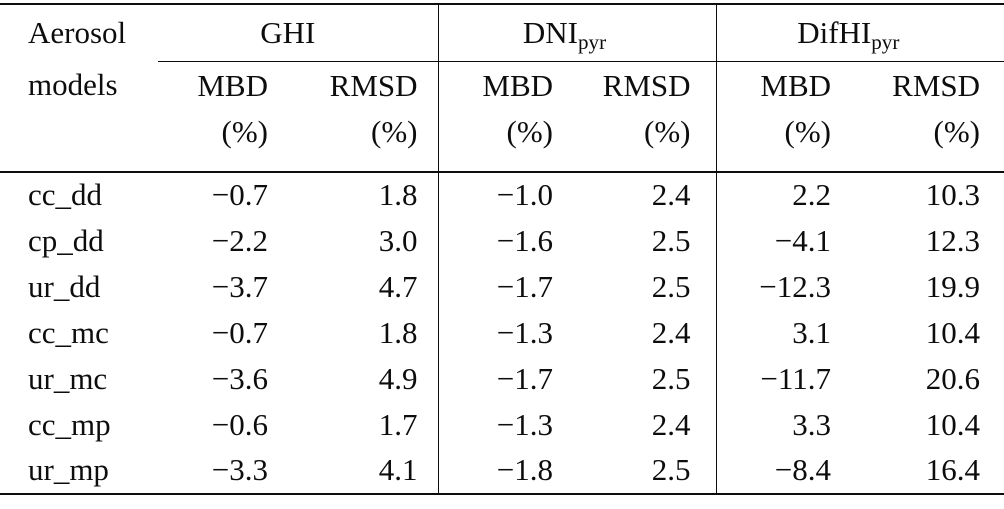 The image size is (1004, 509). Describe the element at coordinates (953, 378) in the screenshot. I see `value-cell: 20.6` at that location.